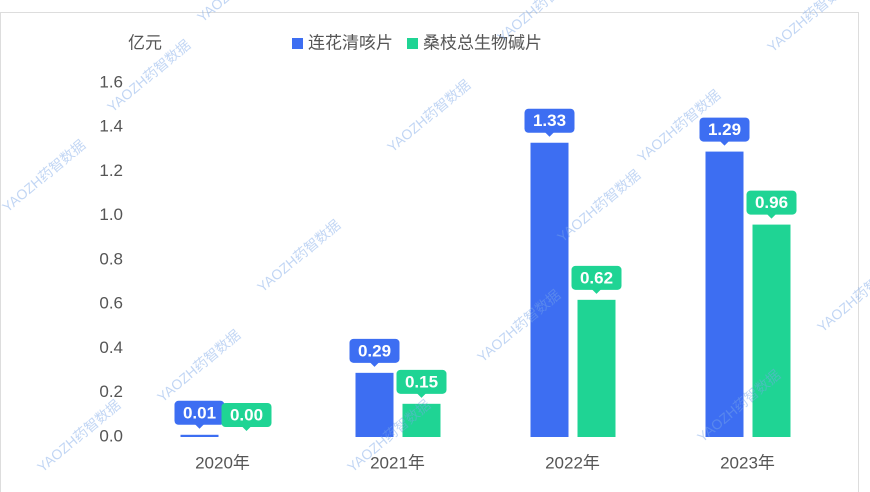 The width and height of the screenshot is (870, 492). I want to click on value-label: 0.29, so click(374, 350).